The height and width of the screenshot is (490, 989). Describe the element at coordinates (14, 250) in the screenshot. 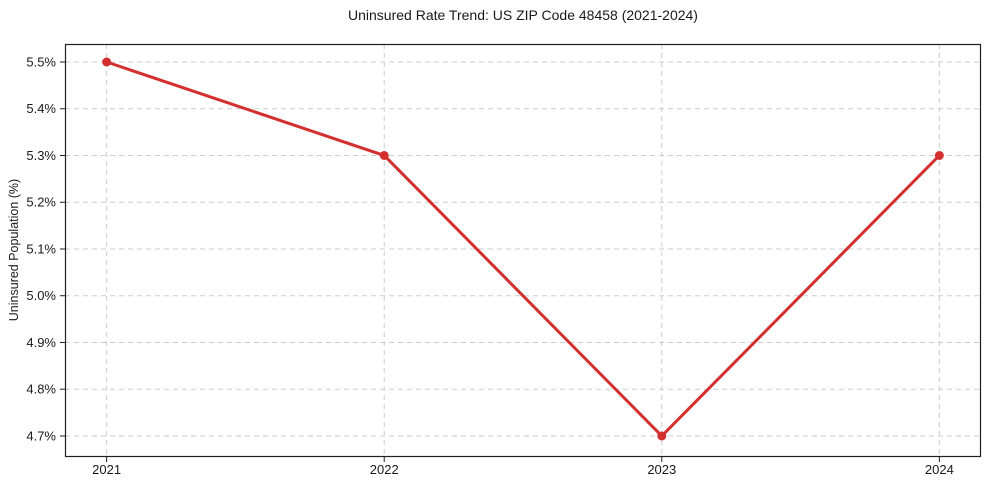

I see `y-axis-label: Uninsured Population (%)` at that location.